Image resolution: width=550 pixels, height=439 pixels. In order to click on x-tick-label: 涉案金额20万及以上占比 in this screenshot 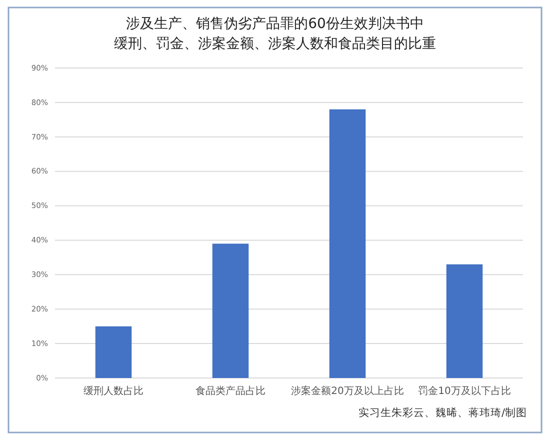, I will do `click(347, 391)`.